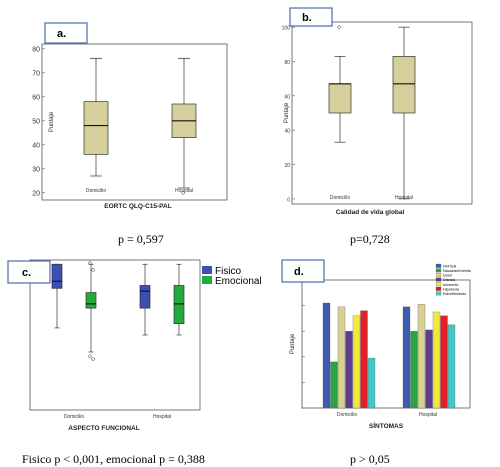 This screenshot has height=467, width=500. What do you see at coordinates (448, 276) in the screenshot?
I see `legend-label: Dolor` at bounding box center [448, 276].